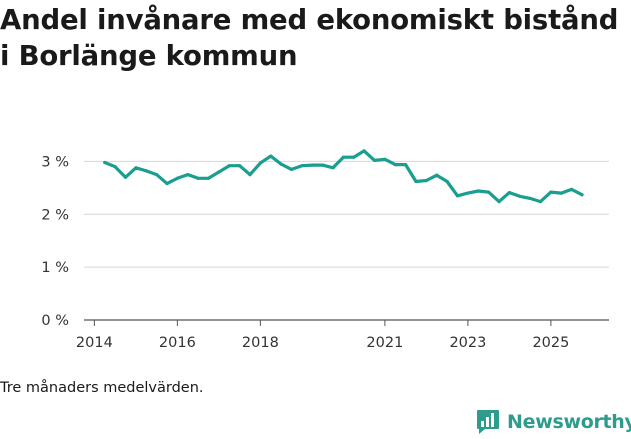 The height and width of the screenshot is (439, 631). I want to click on x-tick-label: 2014, so click(94, 343).